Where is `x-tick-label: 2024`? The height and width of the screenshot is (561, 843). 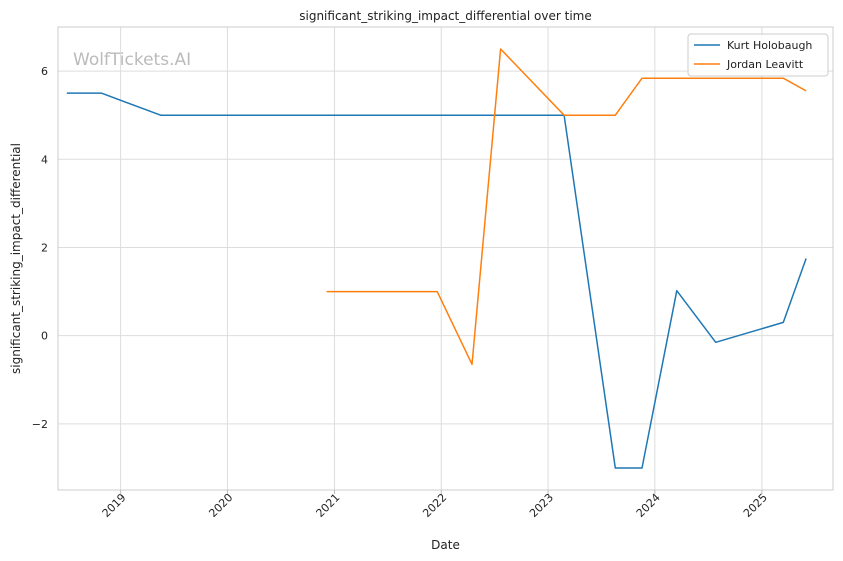 x-tick-label: 2024 is located at coordinates (648, 505).